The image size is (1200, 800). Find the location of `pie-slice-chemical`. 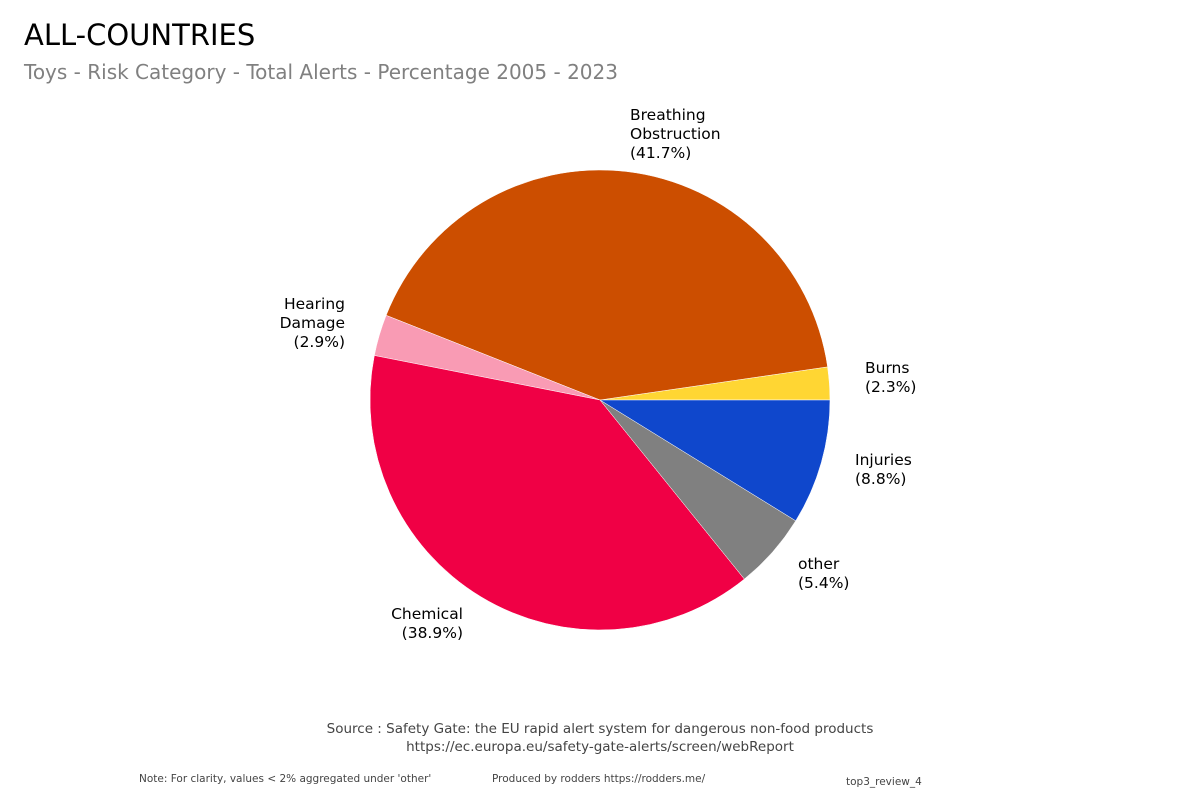

pie-slice-chemical is located at coordinates (557, 493).